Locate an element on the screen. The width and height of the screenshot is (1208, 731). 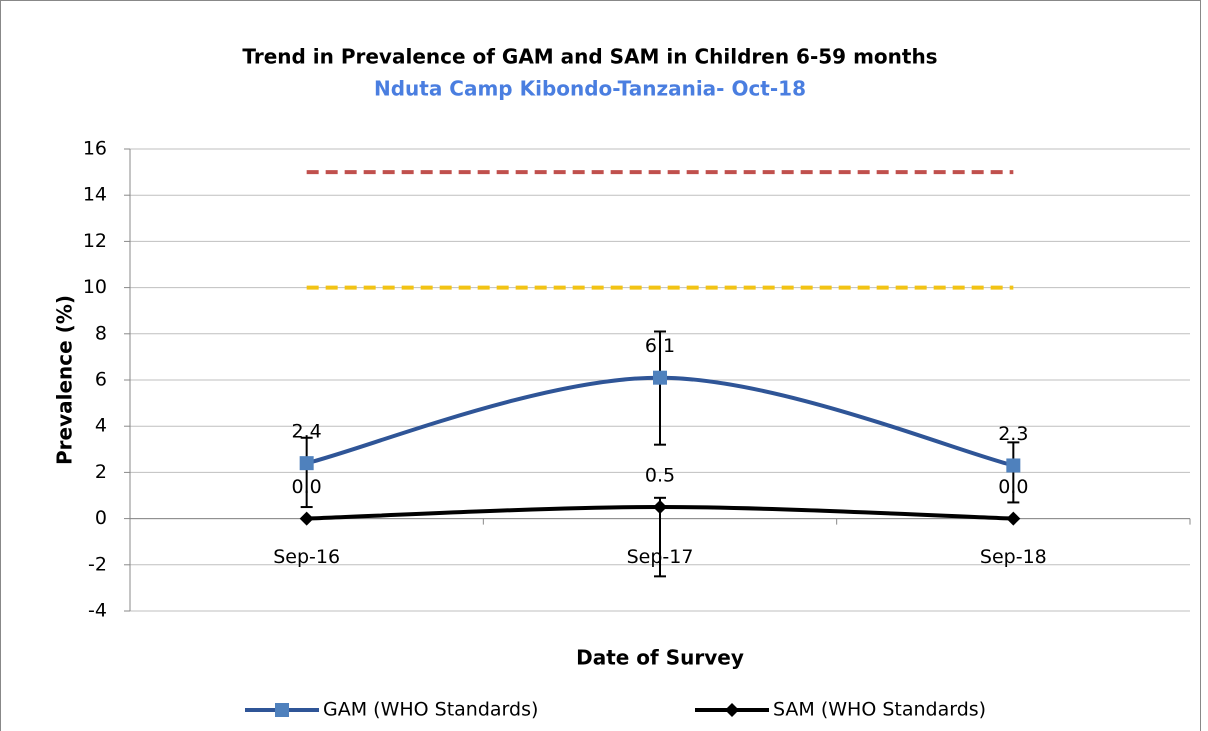
y-tick-label: 8 is located at coordinates (101, 333).